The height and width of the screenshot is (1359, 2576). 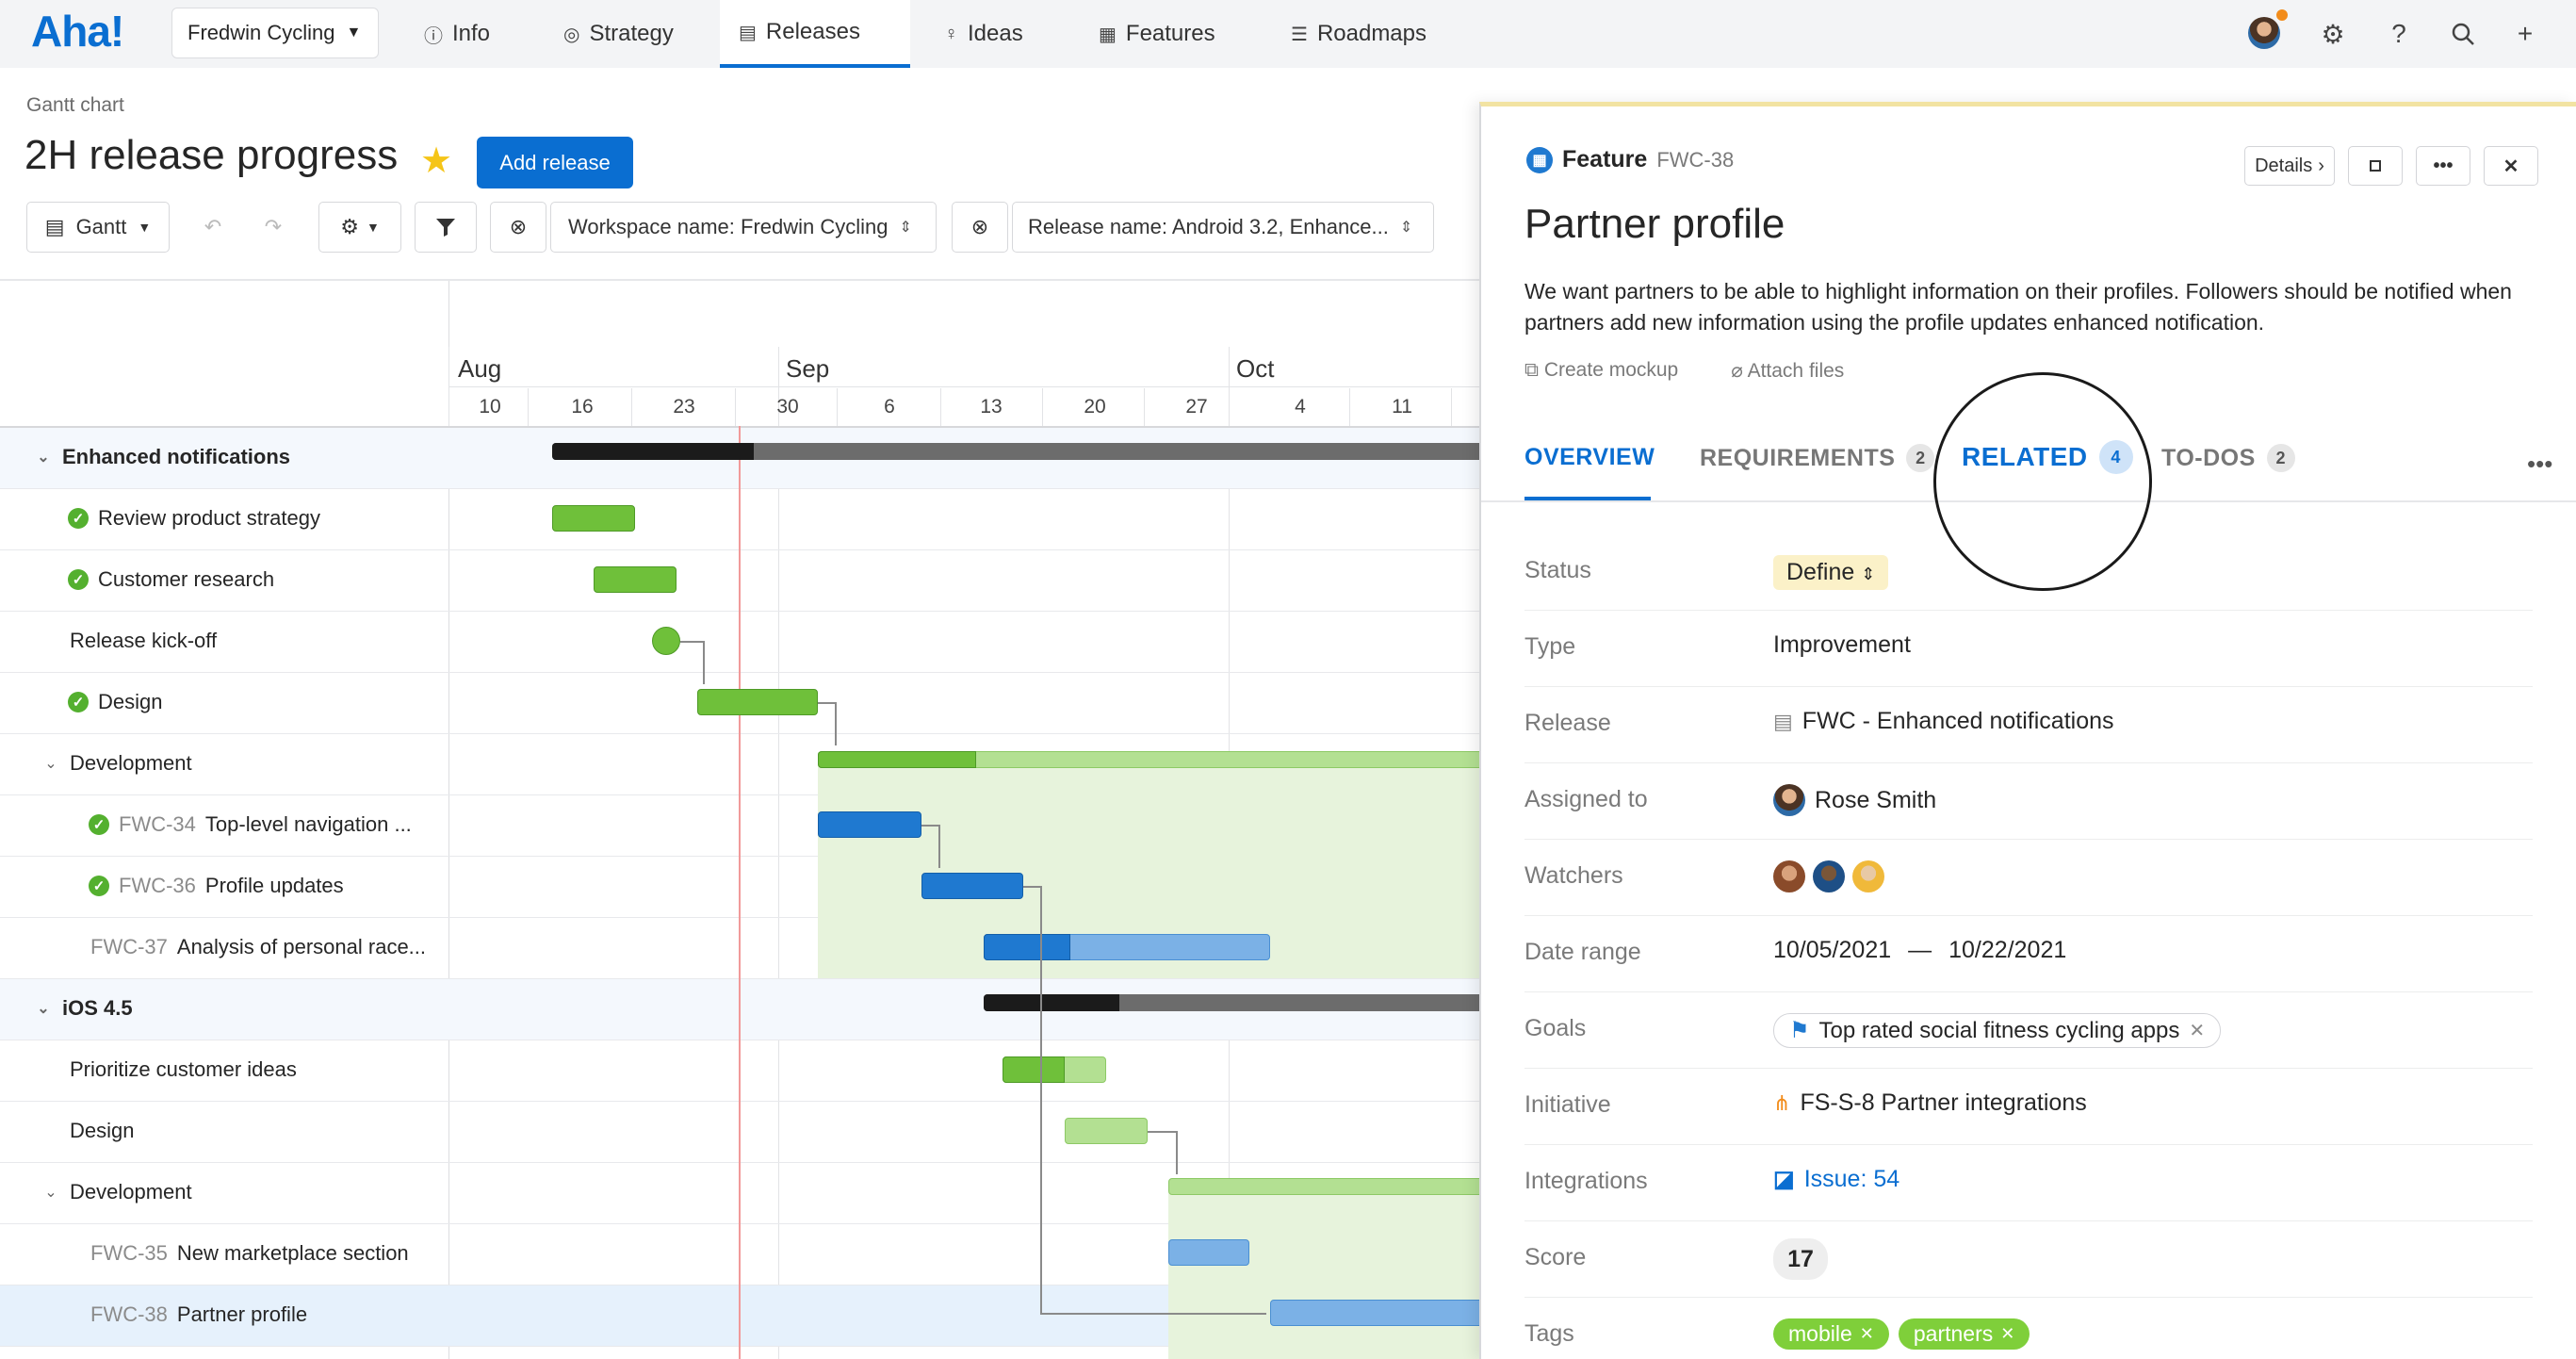 What do you see at coordinates (1868, 574) in the screenshot?
I see `sort-icon: ⇕` at bounding box center [1868, 574].